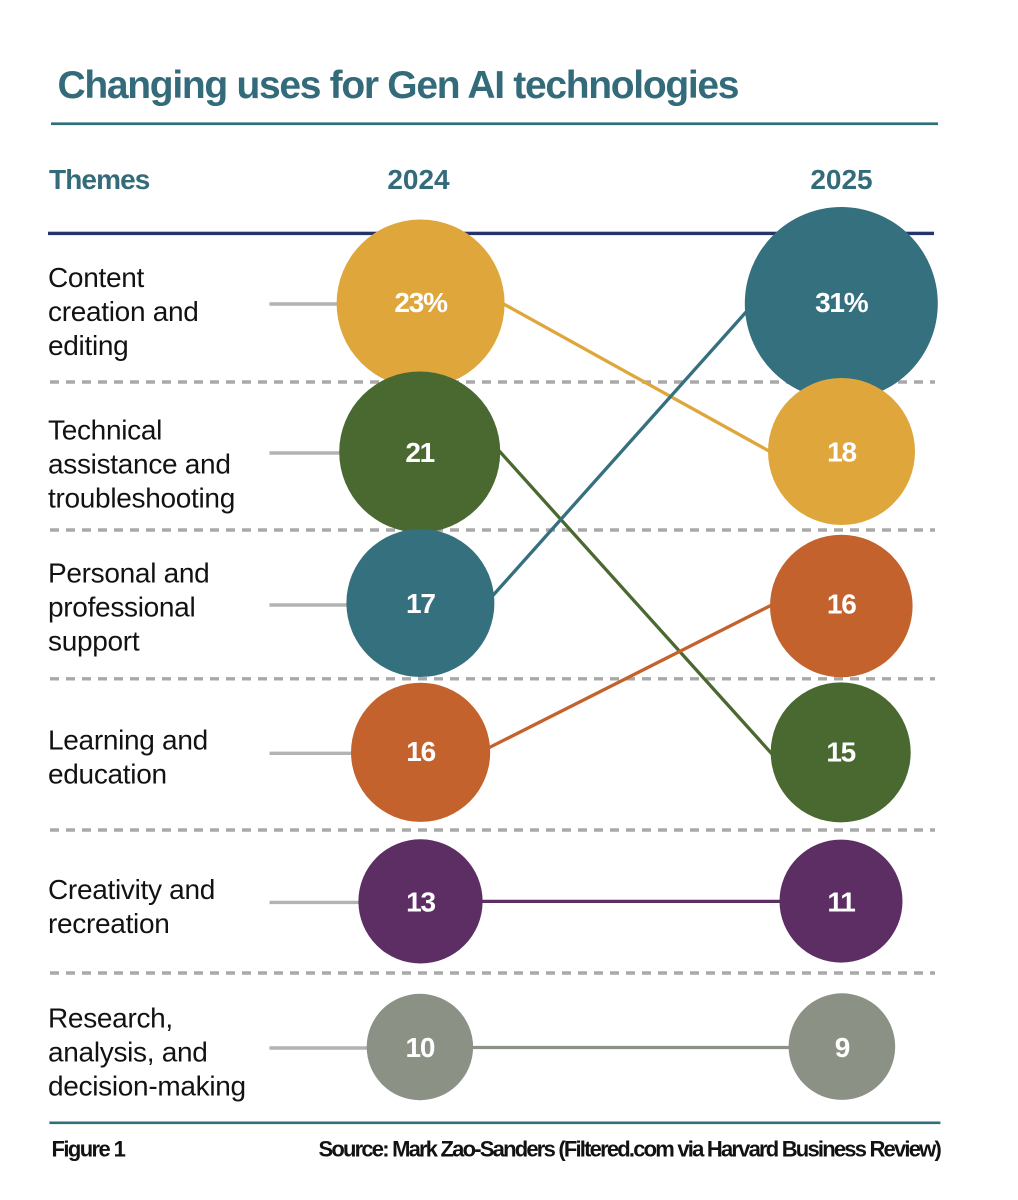  I want to click on svg-text: analysis, and, so click(128, 1052).